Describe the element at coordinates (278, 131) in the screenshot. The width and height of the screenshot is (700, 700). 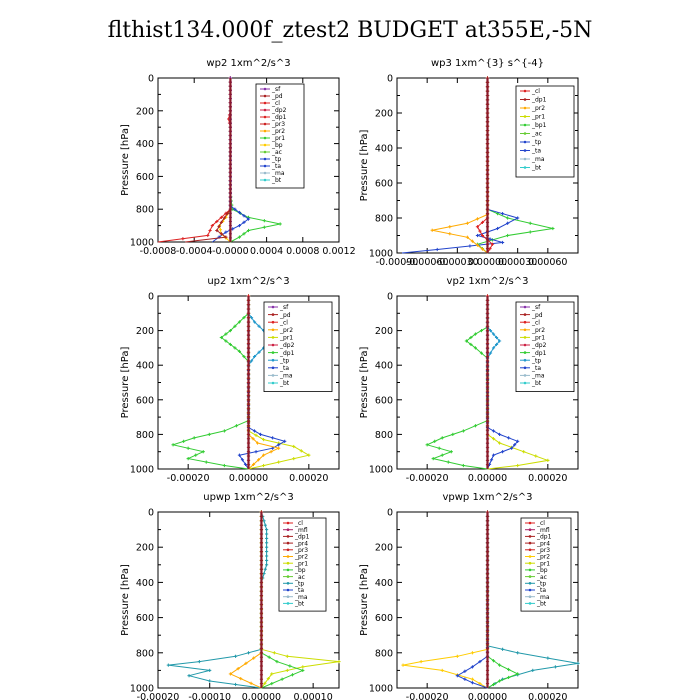
I see `legend-entry: _pr2` at that location.